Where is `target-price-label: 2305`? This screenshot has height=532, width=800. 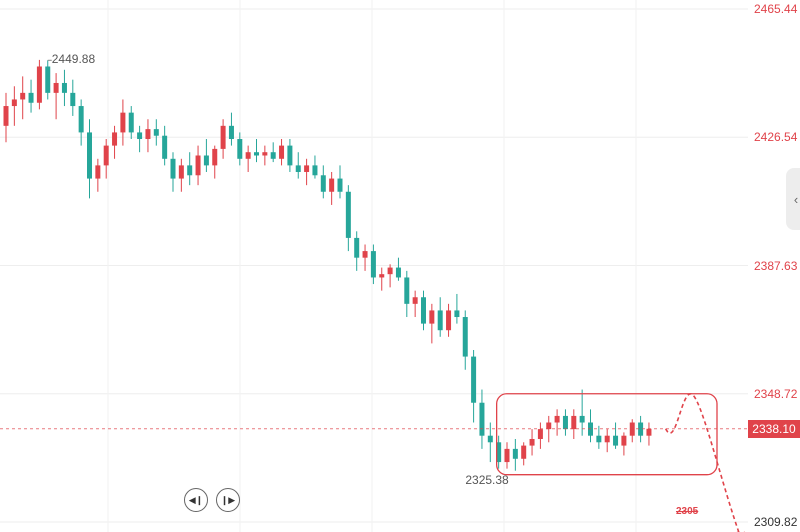 target-price-label: 2305 is located at coordinates (687, 511).